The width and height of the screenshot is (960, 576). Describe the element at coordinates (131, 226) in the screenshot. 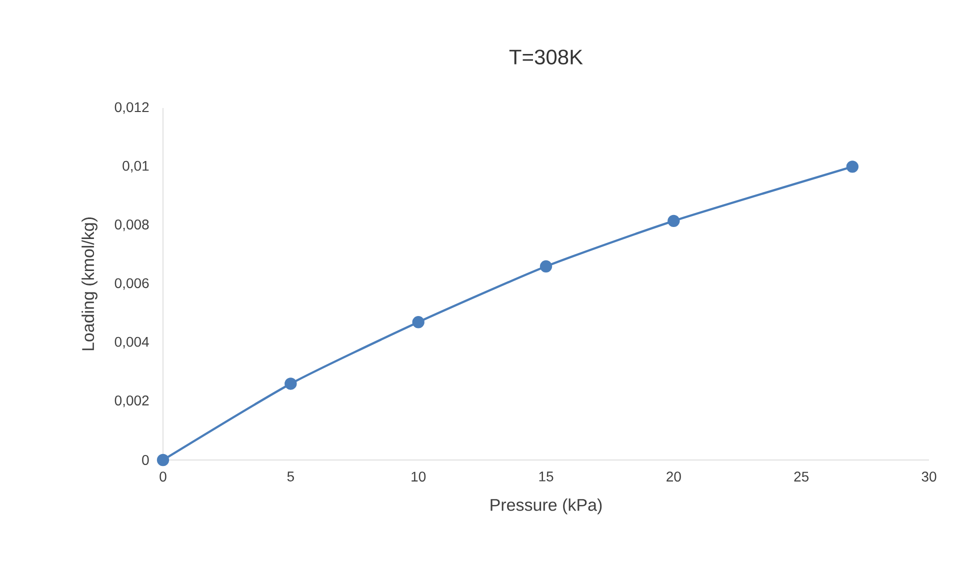

I see `y-tick-label: 0,008` at that location.